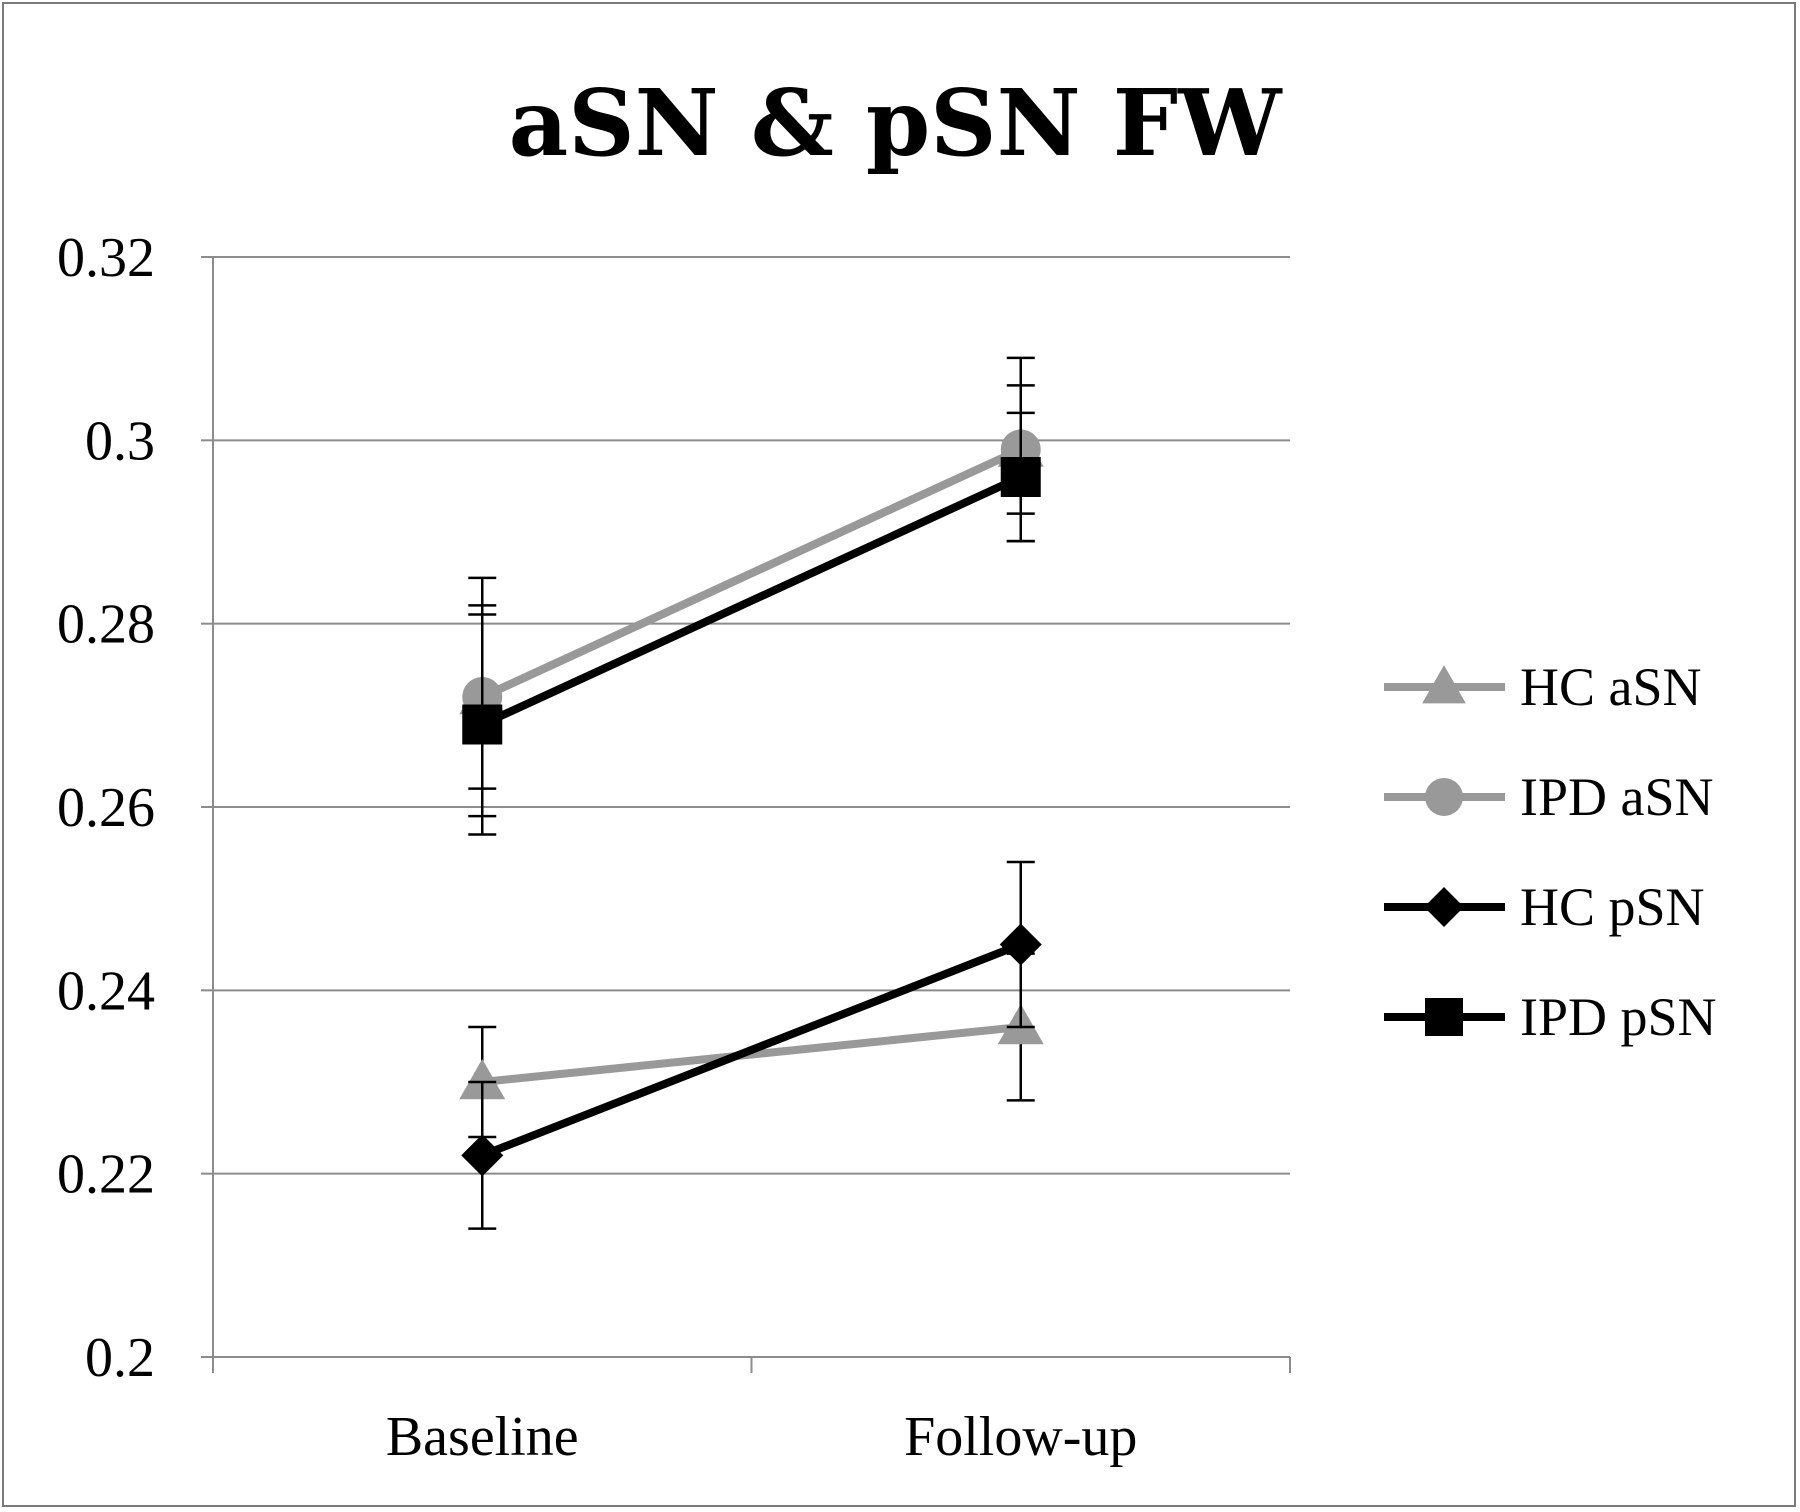 This screenshot has height=1512, width=1800. Describe the element at coordinates (762, 1437) in the screenshot. I see `x-tick-labels: Baseline Follow-up` at that location.